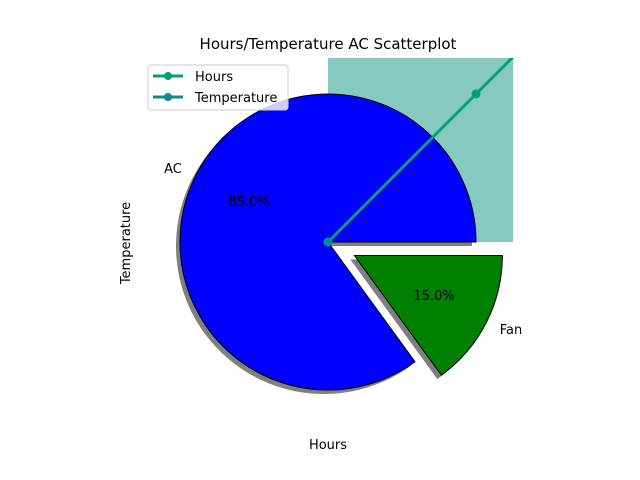 This screenshot has width=640, height=480. Describe the element at coordinates (235, 98) in the screenshot. I see `legend-label-temperature: Temperature` at that location.